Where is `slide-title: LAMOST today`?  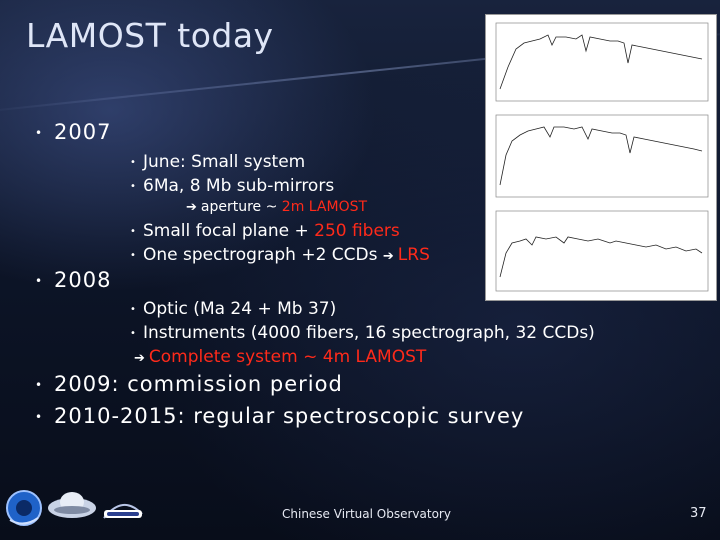
slide-title: LAMOST today is located at coordinates (150, 35).